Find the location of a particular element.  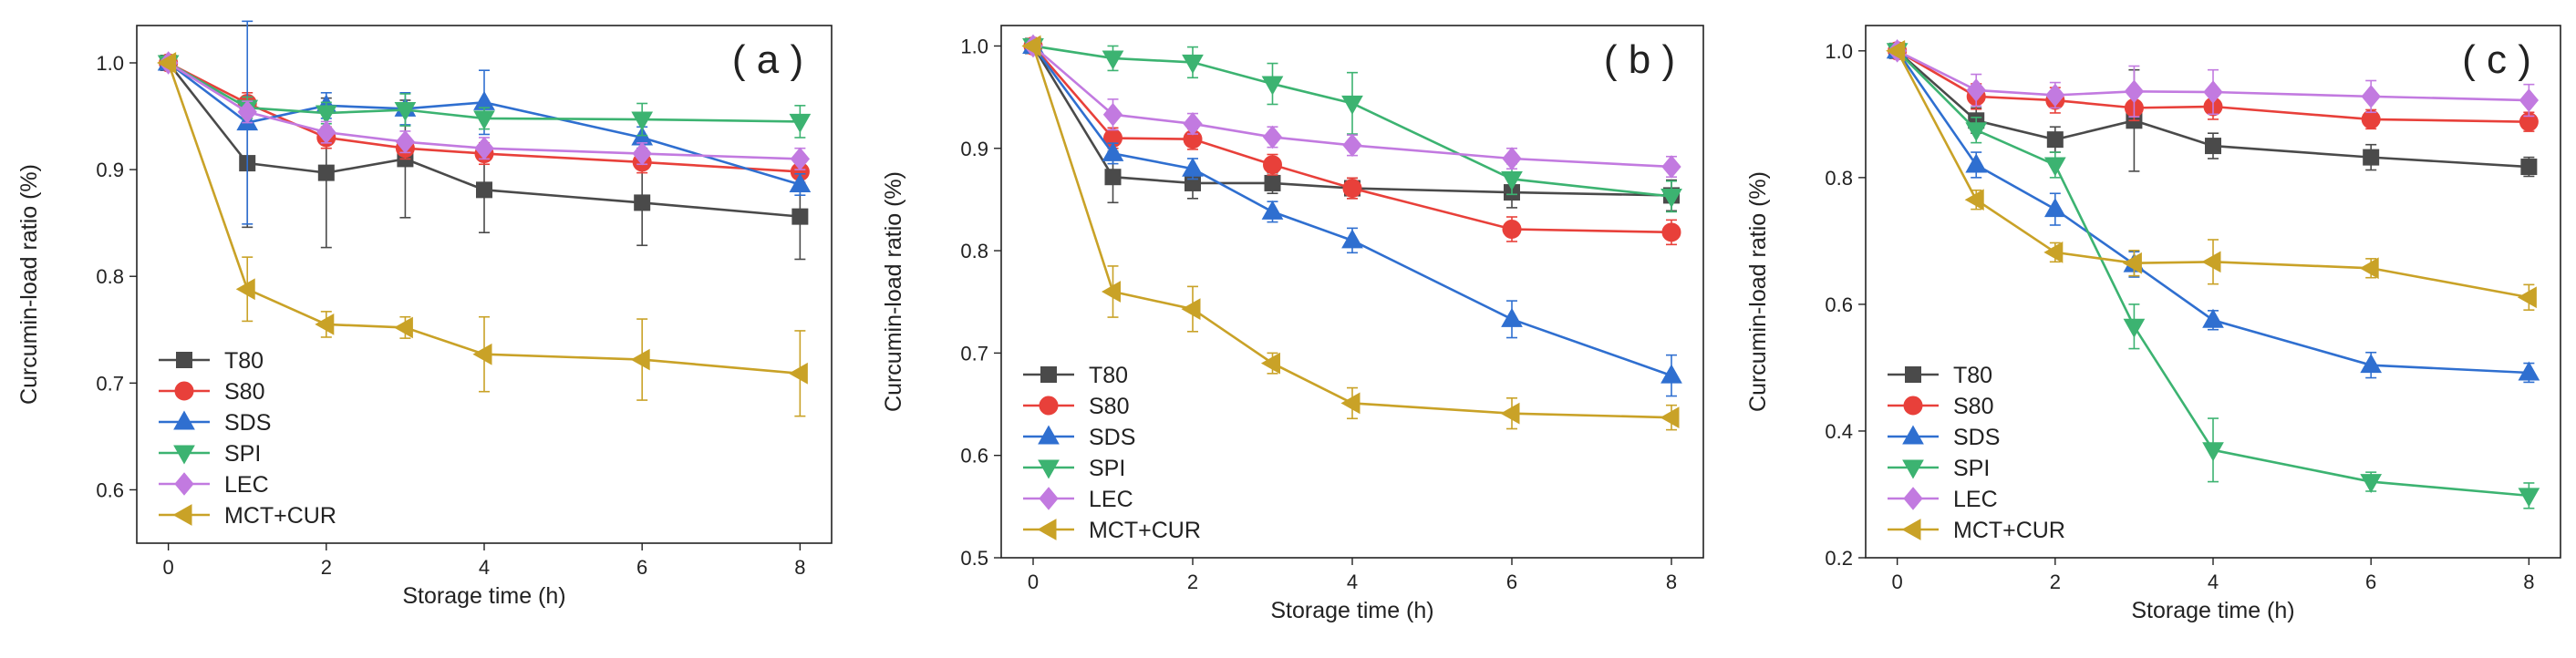

series-spi is located at coordinates (1352, 125).